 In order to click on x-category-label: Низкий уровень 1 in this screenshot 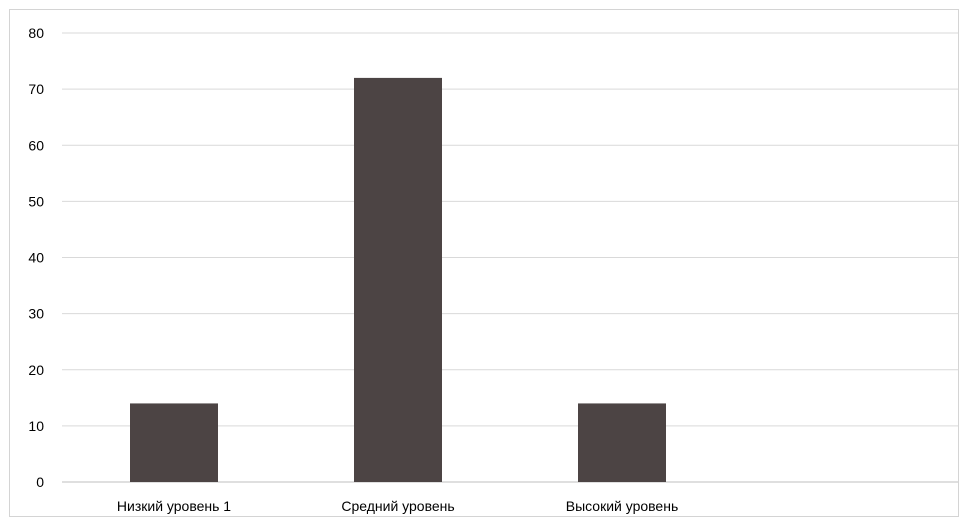, I will do `click(174, 506)`.